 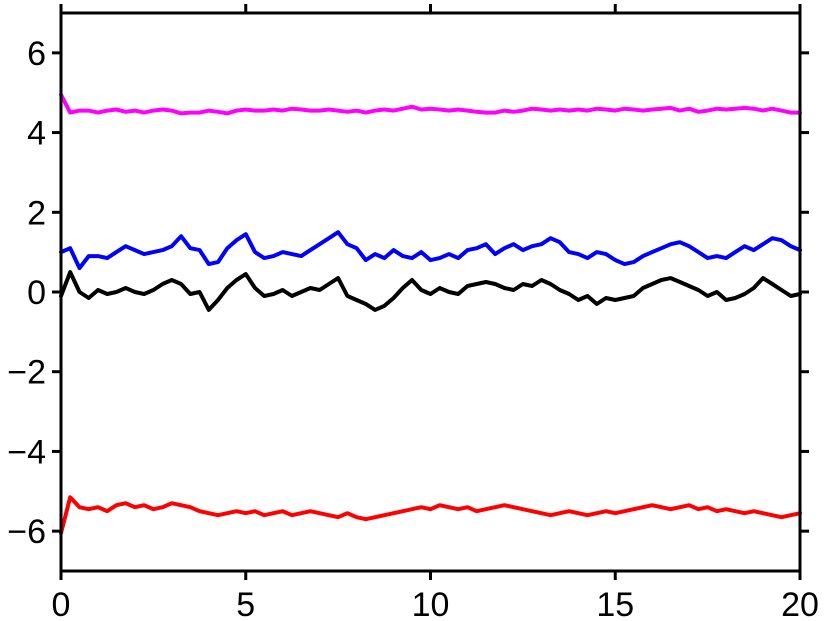 What do you see at coordinates (26, 532) in the screenshot?
I see `y-tick-label: −6` at bounding box center [26, 532].